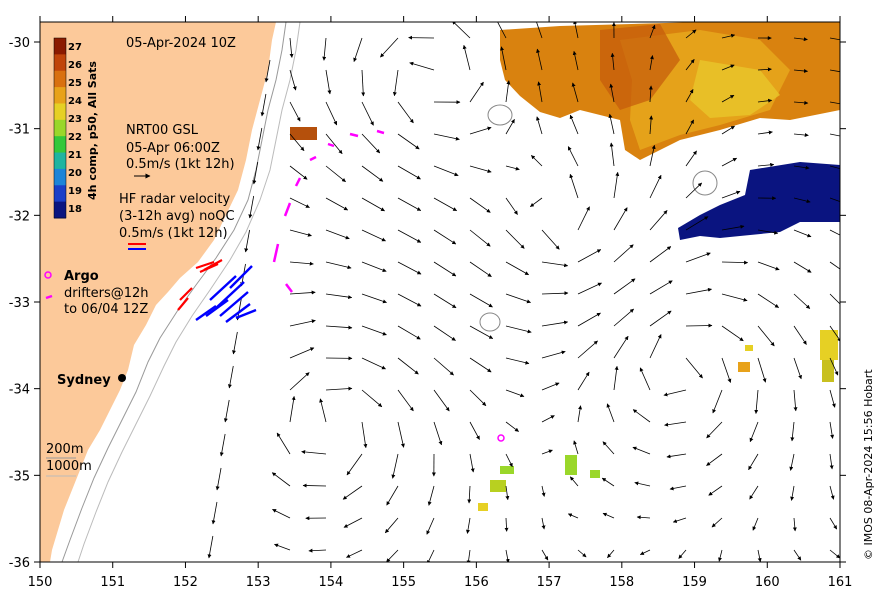 The width and height of the screenshot is (880, 600). What do you see at coordinates (868, 464) in the screenshot?
I see `credit-text: © IMOS 08-Apr-2024 15:56 Hobart` at bounding box center [868, 464].